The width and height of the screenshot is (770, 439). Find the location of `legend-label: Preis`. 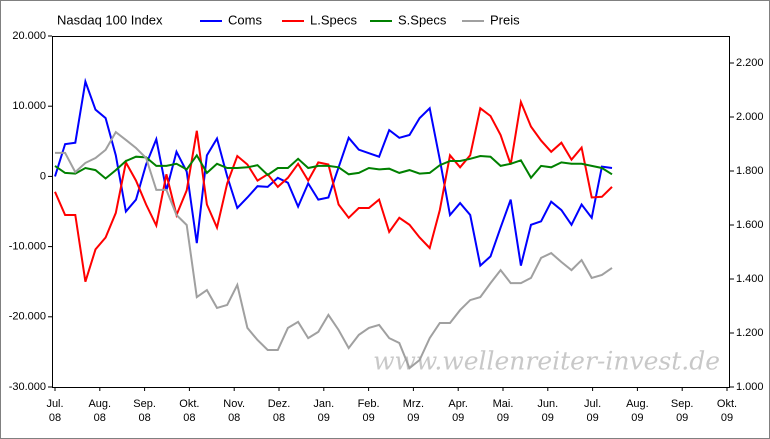

legend-label: Preis is located at coordinates (505, 19).